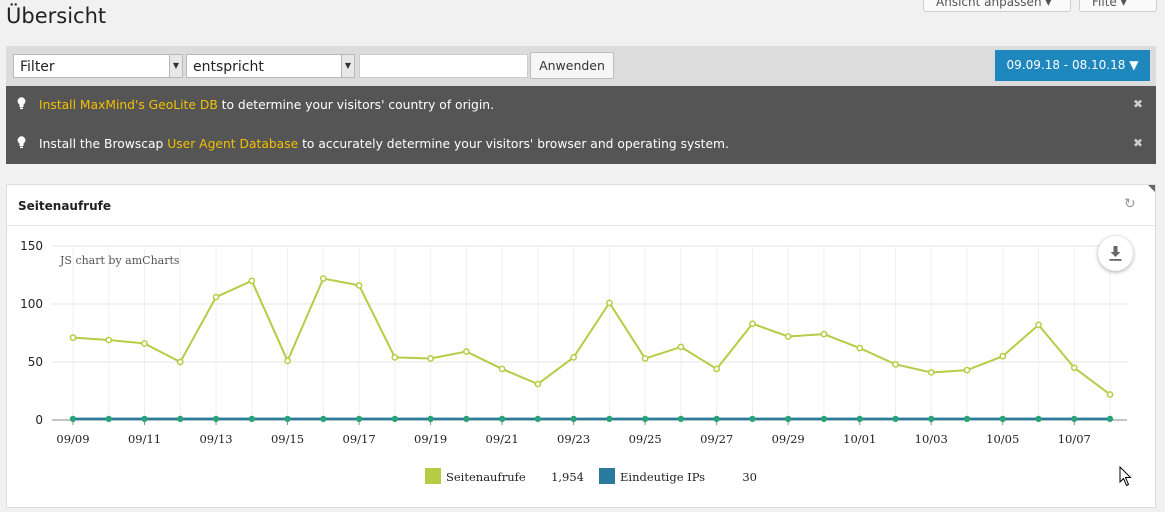 The image size is (1165, 512). I want to click on x-tick-label: 09/27, so click(716, 439).